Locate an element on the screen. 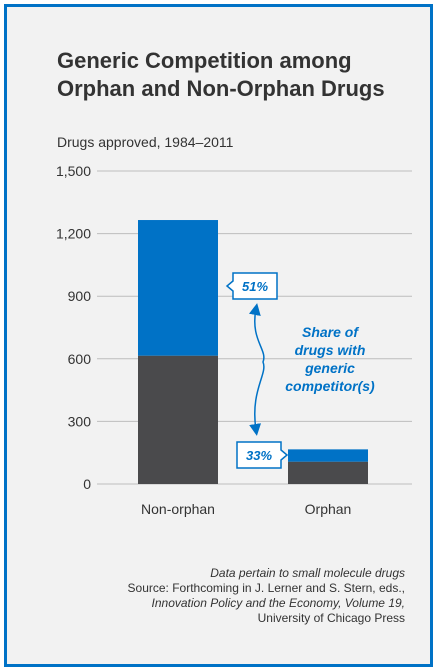  chart-title-line-1: Generic Competition among is located at coordinates (204, 60).